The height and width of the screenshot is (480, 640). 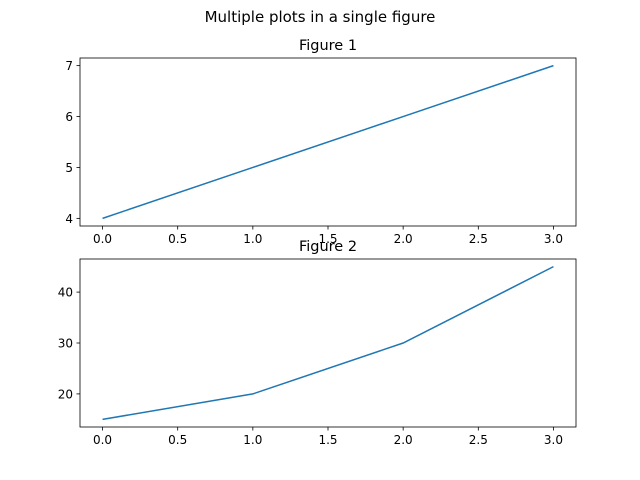 What do you see at coordinates (65, 293) in the screenshot?
I see `y-tick-label: 40` at bounding box center [65, 293].